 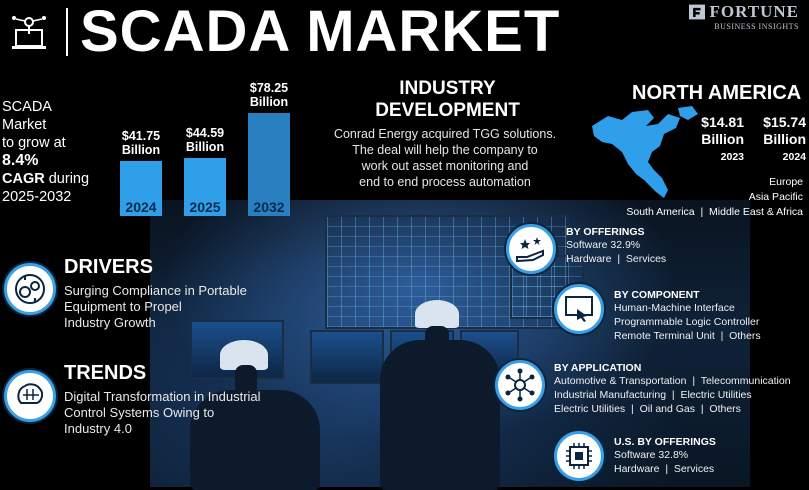 I want to click on segment-heading: BY APPLICATION, so click(x=598, y=368).